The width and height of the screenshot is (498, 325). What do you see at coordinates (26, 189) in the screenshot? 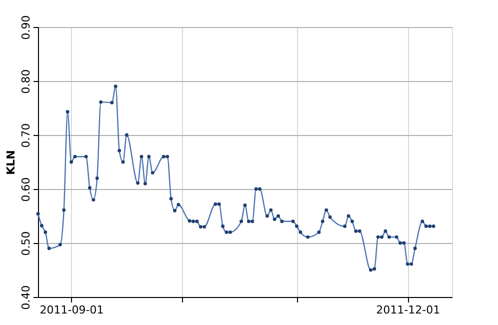
I see `y-tick-label: 0.60` at bounding box center [26, 189].